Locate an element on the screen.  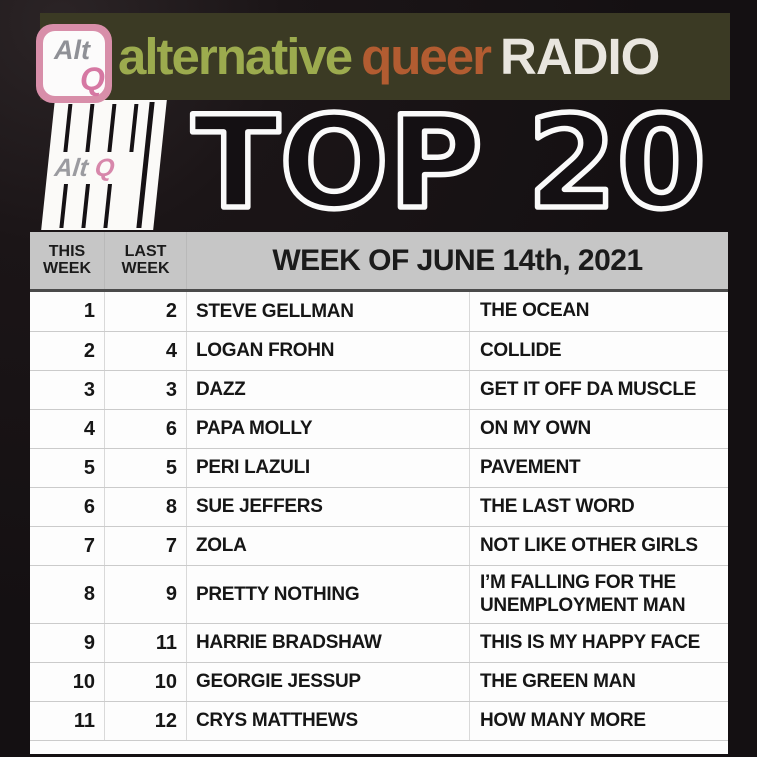
station-banner: alternative queer RADIO is located at coordinates (385, 56).